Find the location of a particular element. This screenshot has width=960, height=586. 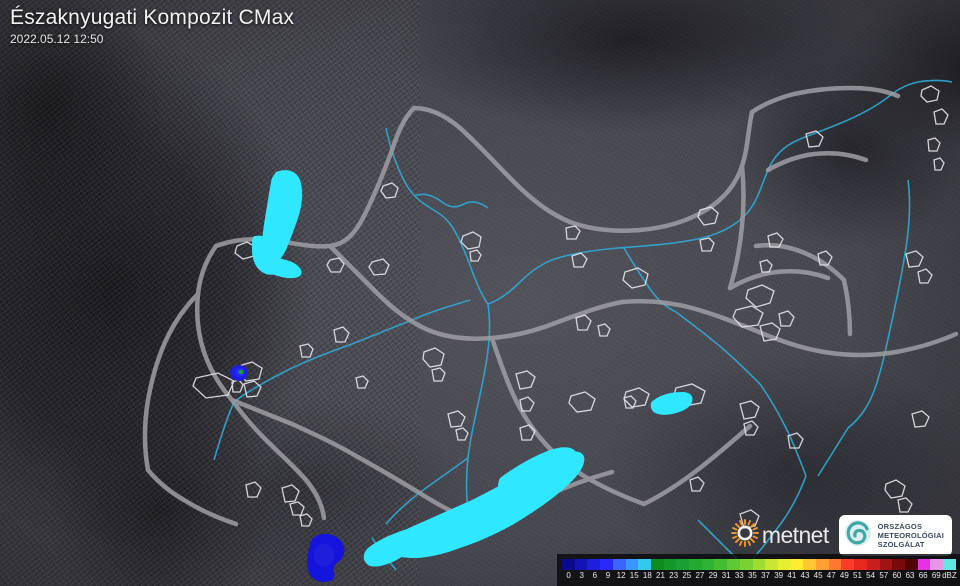

legend-tick: 54 is located at coordinates (871, 575).